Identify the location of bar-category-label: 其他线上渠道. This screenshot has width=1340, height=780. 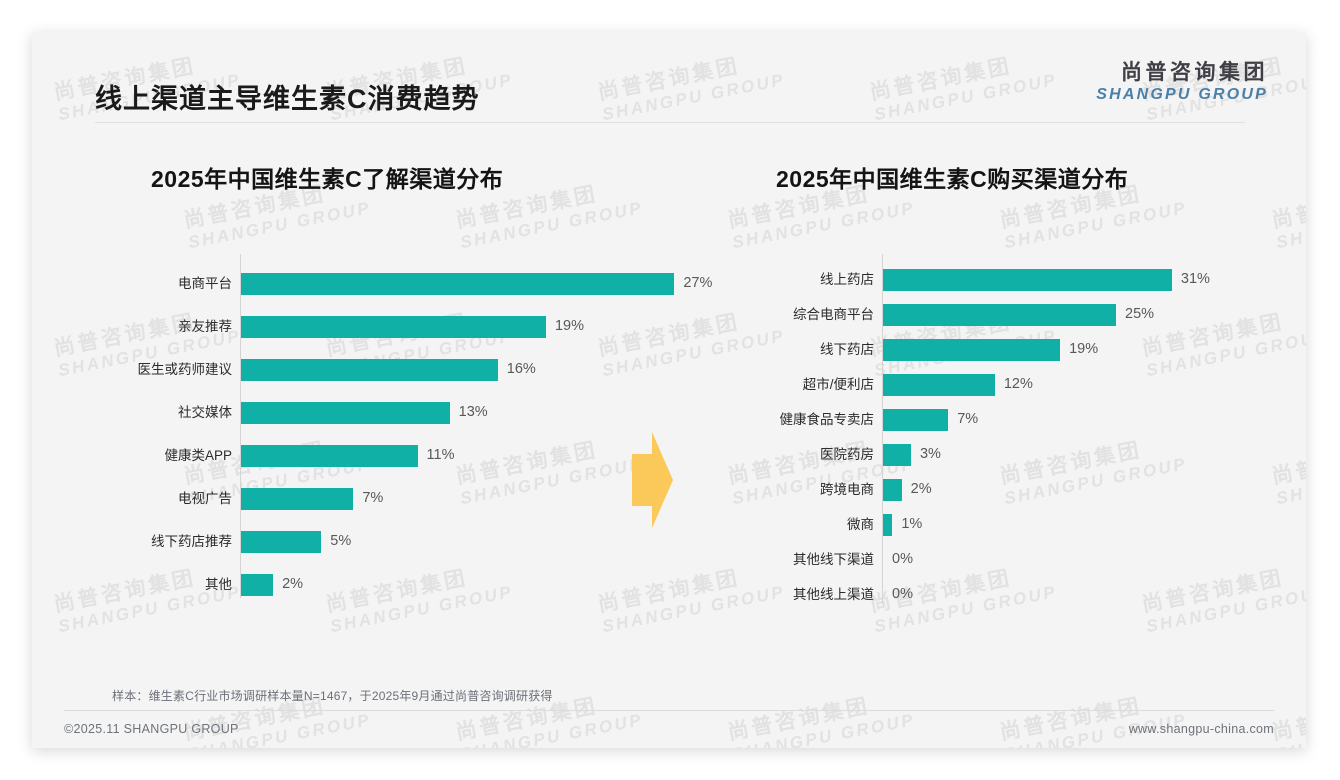
(833, 594).